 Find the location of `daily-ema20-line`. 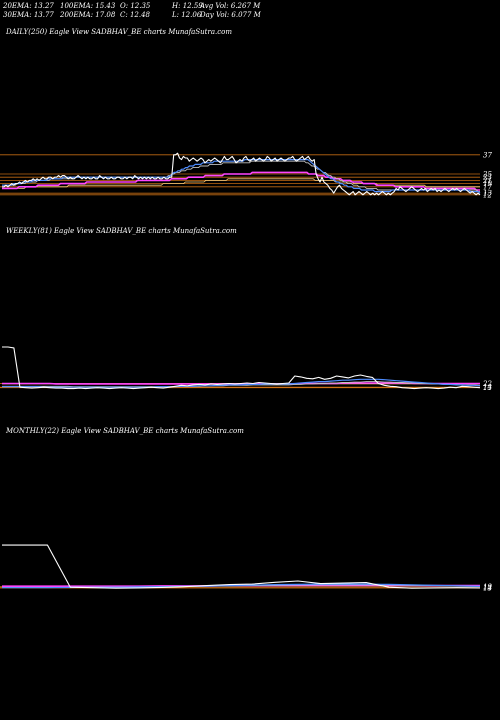

daily-ema20-line is located at coordinates (241, 176).